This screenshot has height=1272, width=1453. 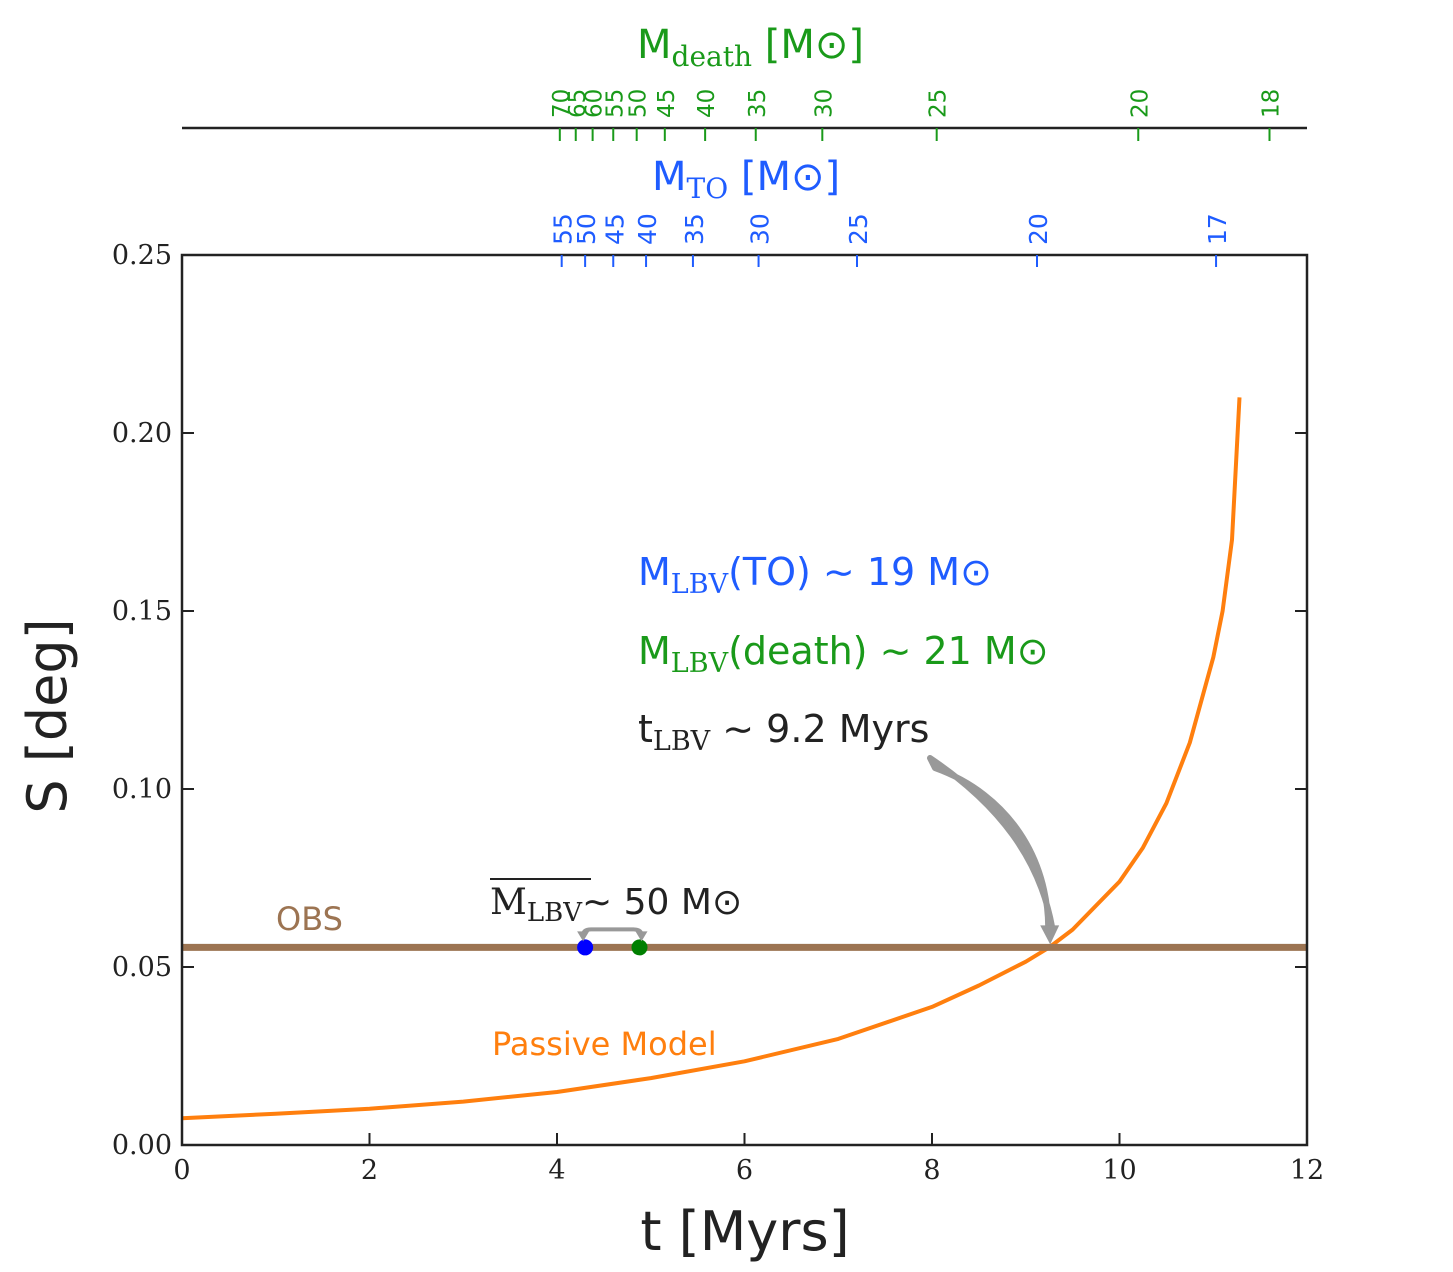 I want to click on death-axis-tick-label: 25, so click(x=939, y=103).